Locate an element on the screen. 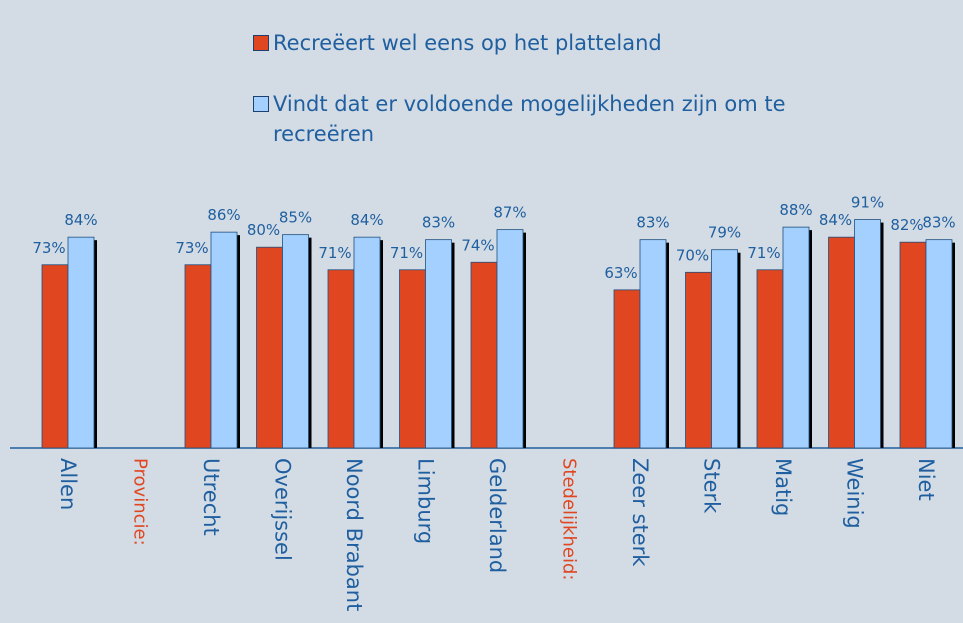 The width and height of the screenshot is (963, 623). legend-label: Recreëert wel eens op het platteland is located at coordinates (467, 43).